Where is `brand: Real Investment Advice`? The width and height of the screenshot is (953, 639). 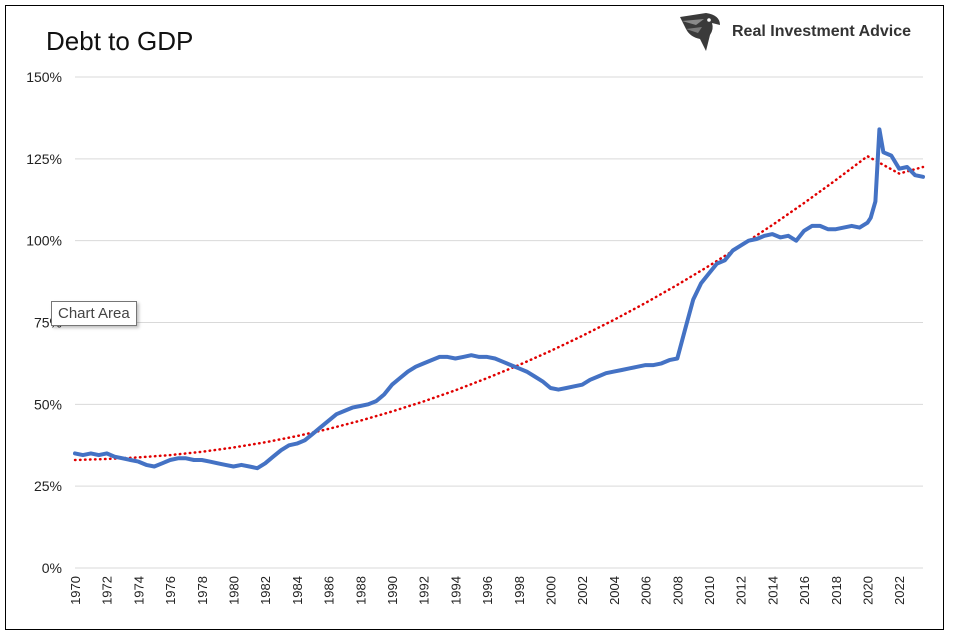
brand: Real Investment Advice is located at coordinates (793, 32).